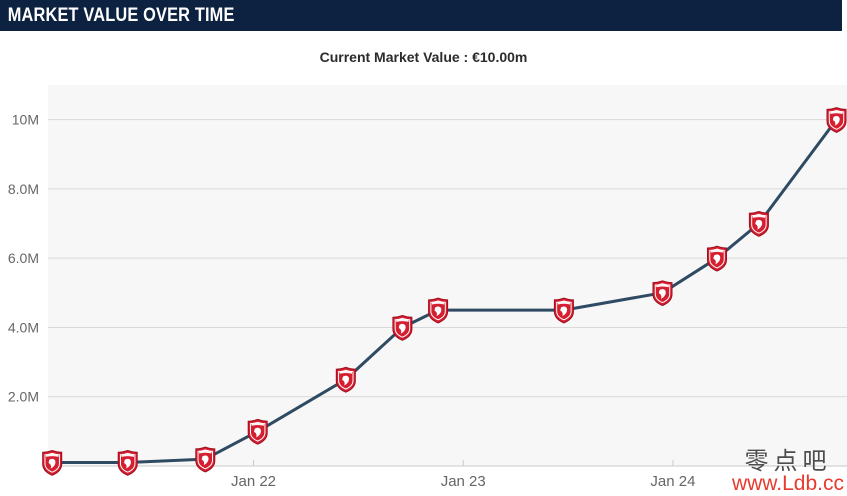 This screenshot has width=847, height=496. What do you see at coordinates (23, 189) in the screenshot?
I see `y-tick-label: 8.0M` at bounding box center [23, 189].